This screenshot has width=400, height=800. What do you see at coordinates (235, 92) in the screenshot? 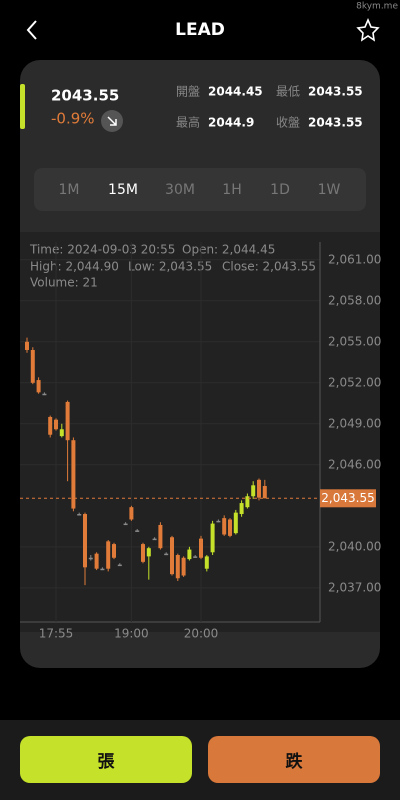
I see `stat-value: 2044.45` at bounding box center [235, 92].